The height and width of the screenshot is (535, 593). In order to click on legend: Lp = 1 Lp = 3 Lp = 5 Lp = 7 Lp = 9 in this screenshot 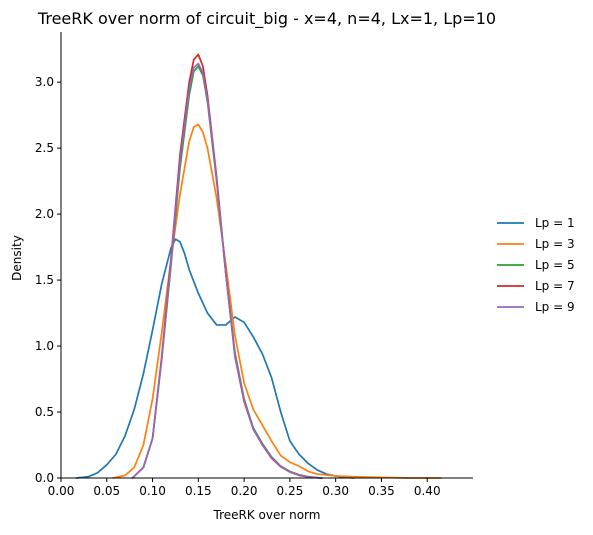, I will do `click(536, 265)`.